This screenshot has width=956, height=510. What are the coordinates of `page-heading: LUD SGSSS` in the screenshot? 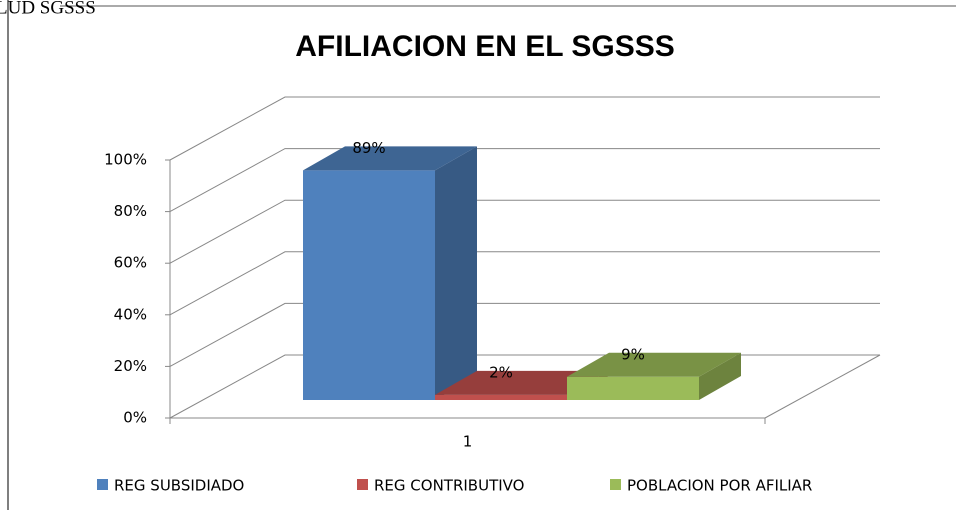 It's located at (48, 9).